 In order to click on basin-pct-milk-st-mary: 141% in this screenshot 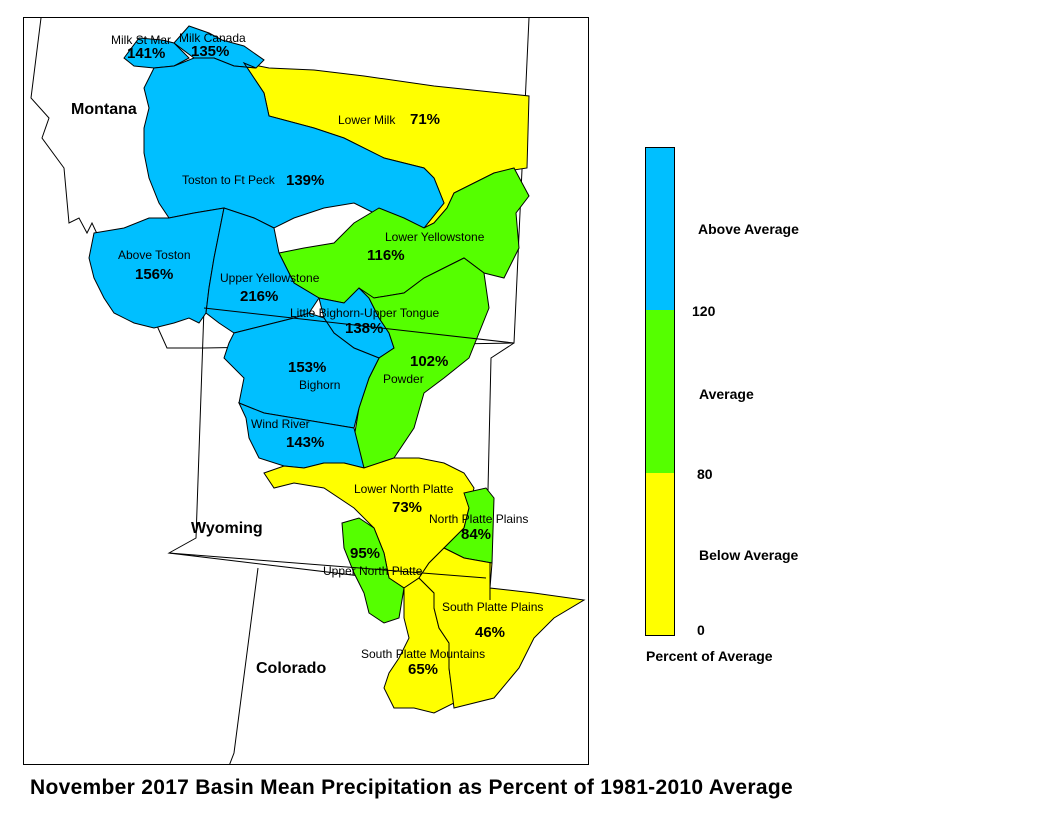, I will do `click(146, 53)`.